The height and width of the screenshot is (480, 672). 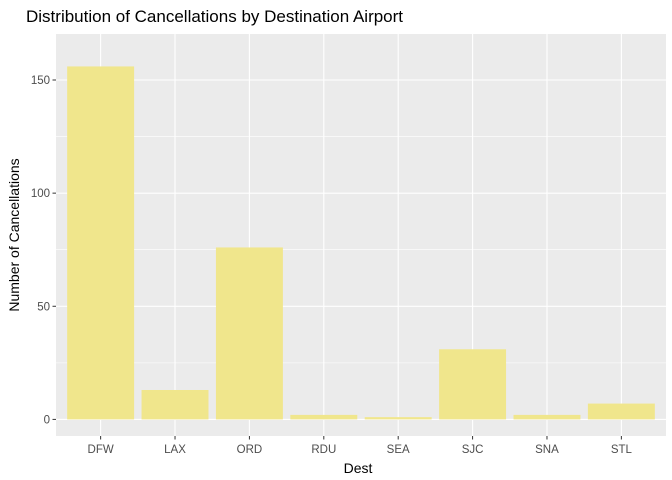 What do you see at coordinates (547, 417) in the screenshot?
I see `bar-sna` at bounding box center [547, 417].